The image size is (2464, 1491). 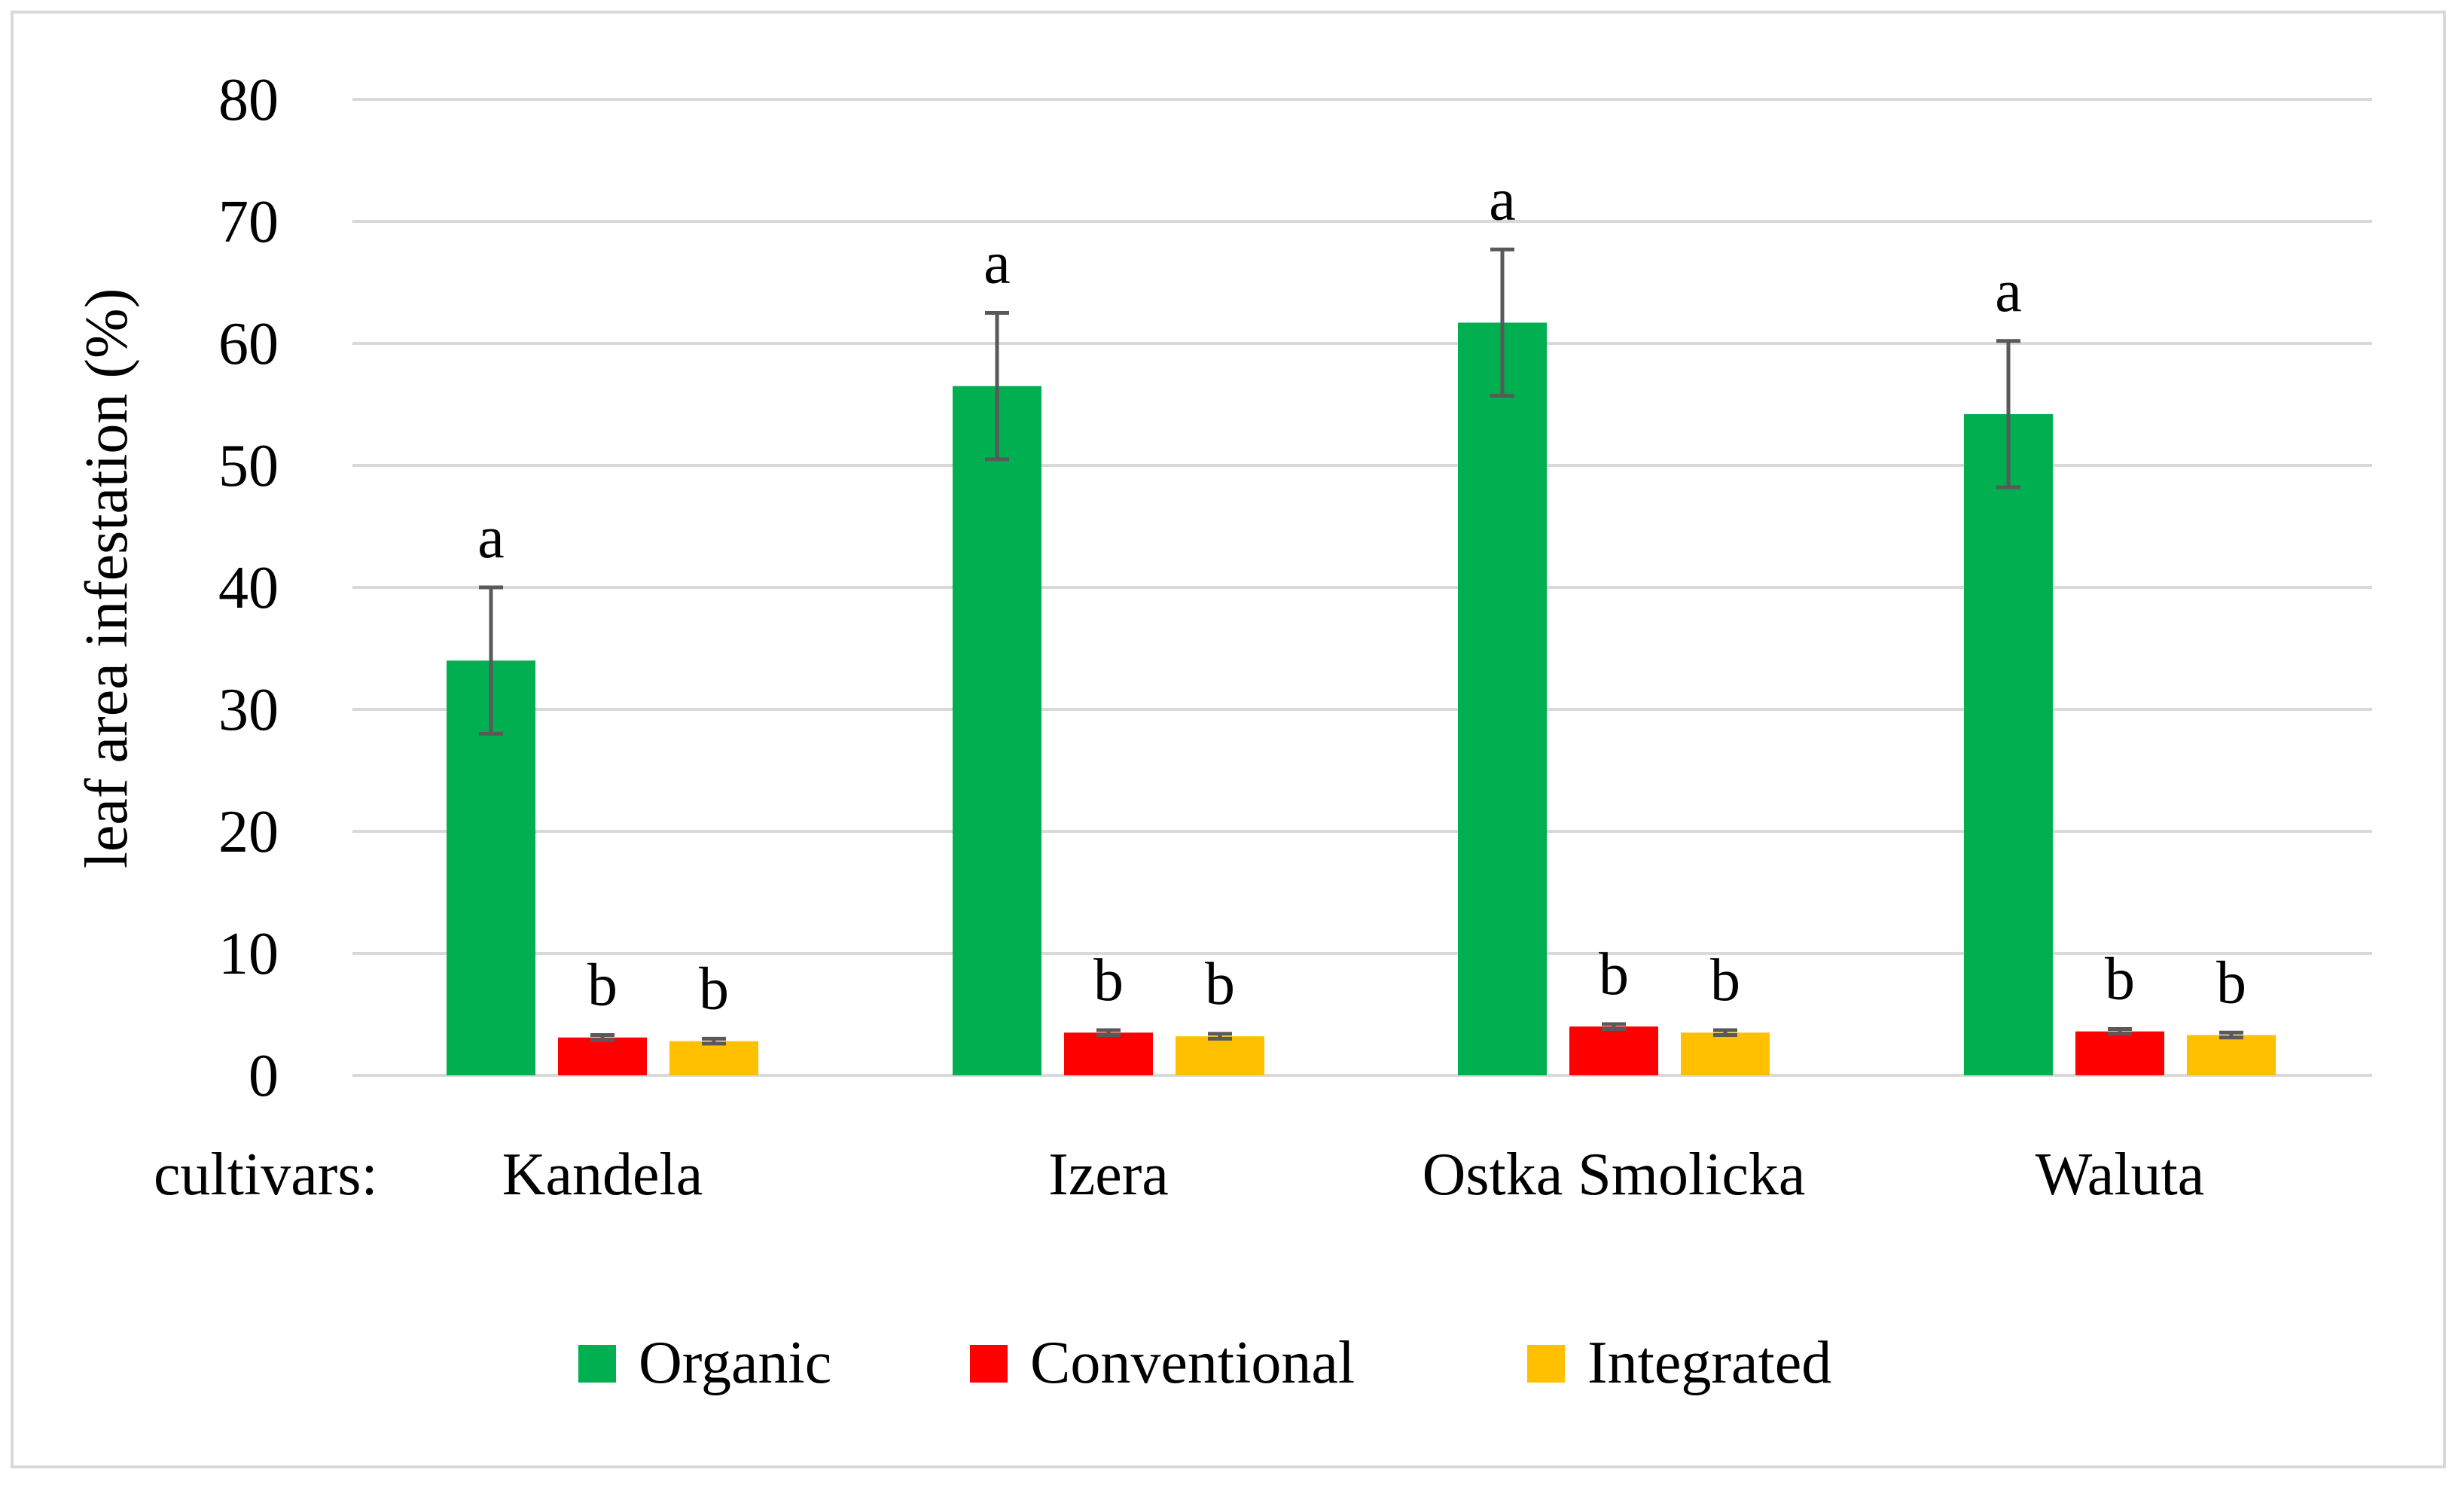 What do you see at coordinates (2231, 1055) in the screenshot?
I see `bar-integrated-waluta` at bounding box center [2231, 1055].